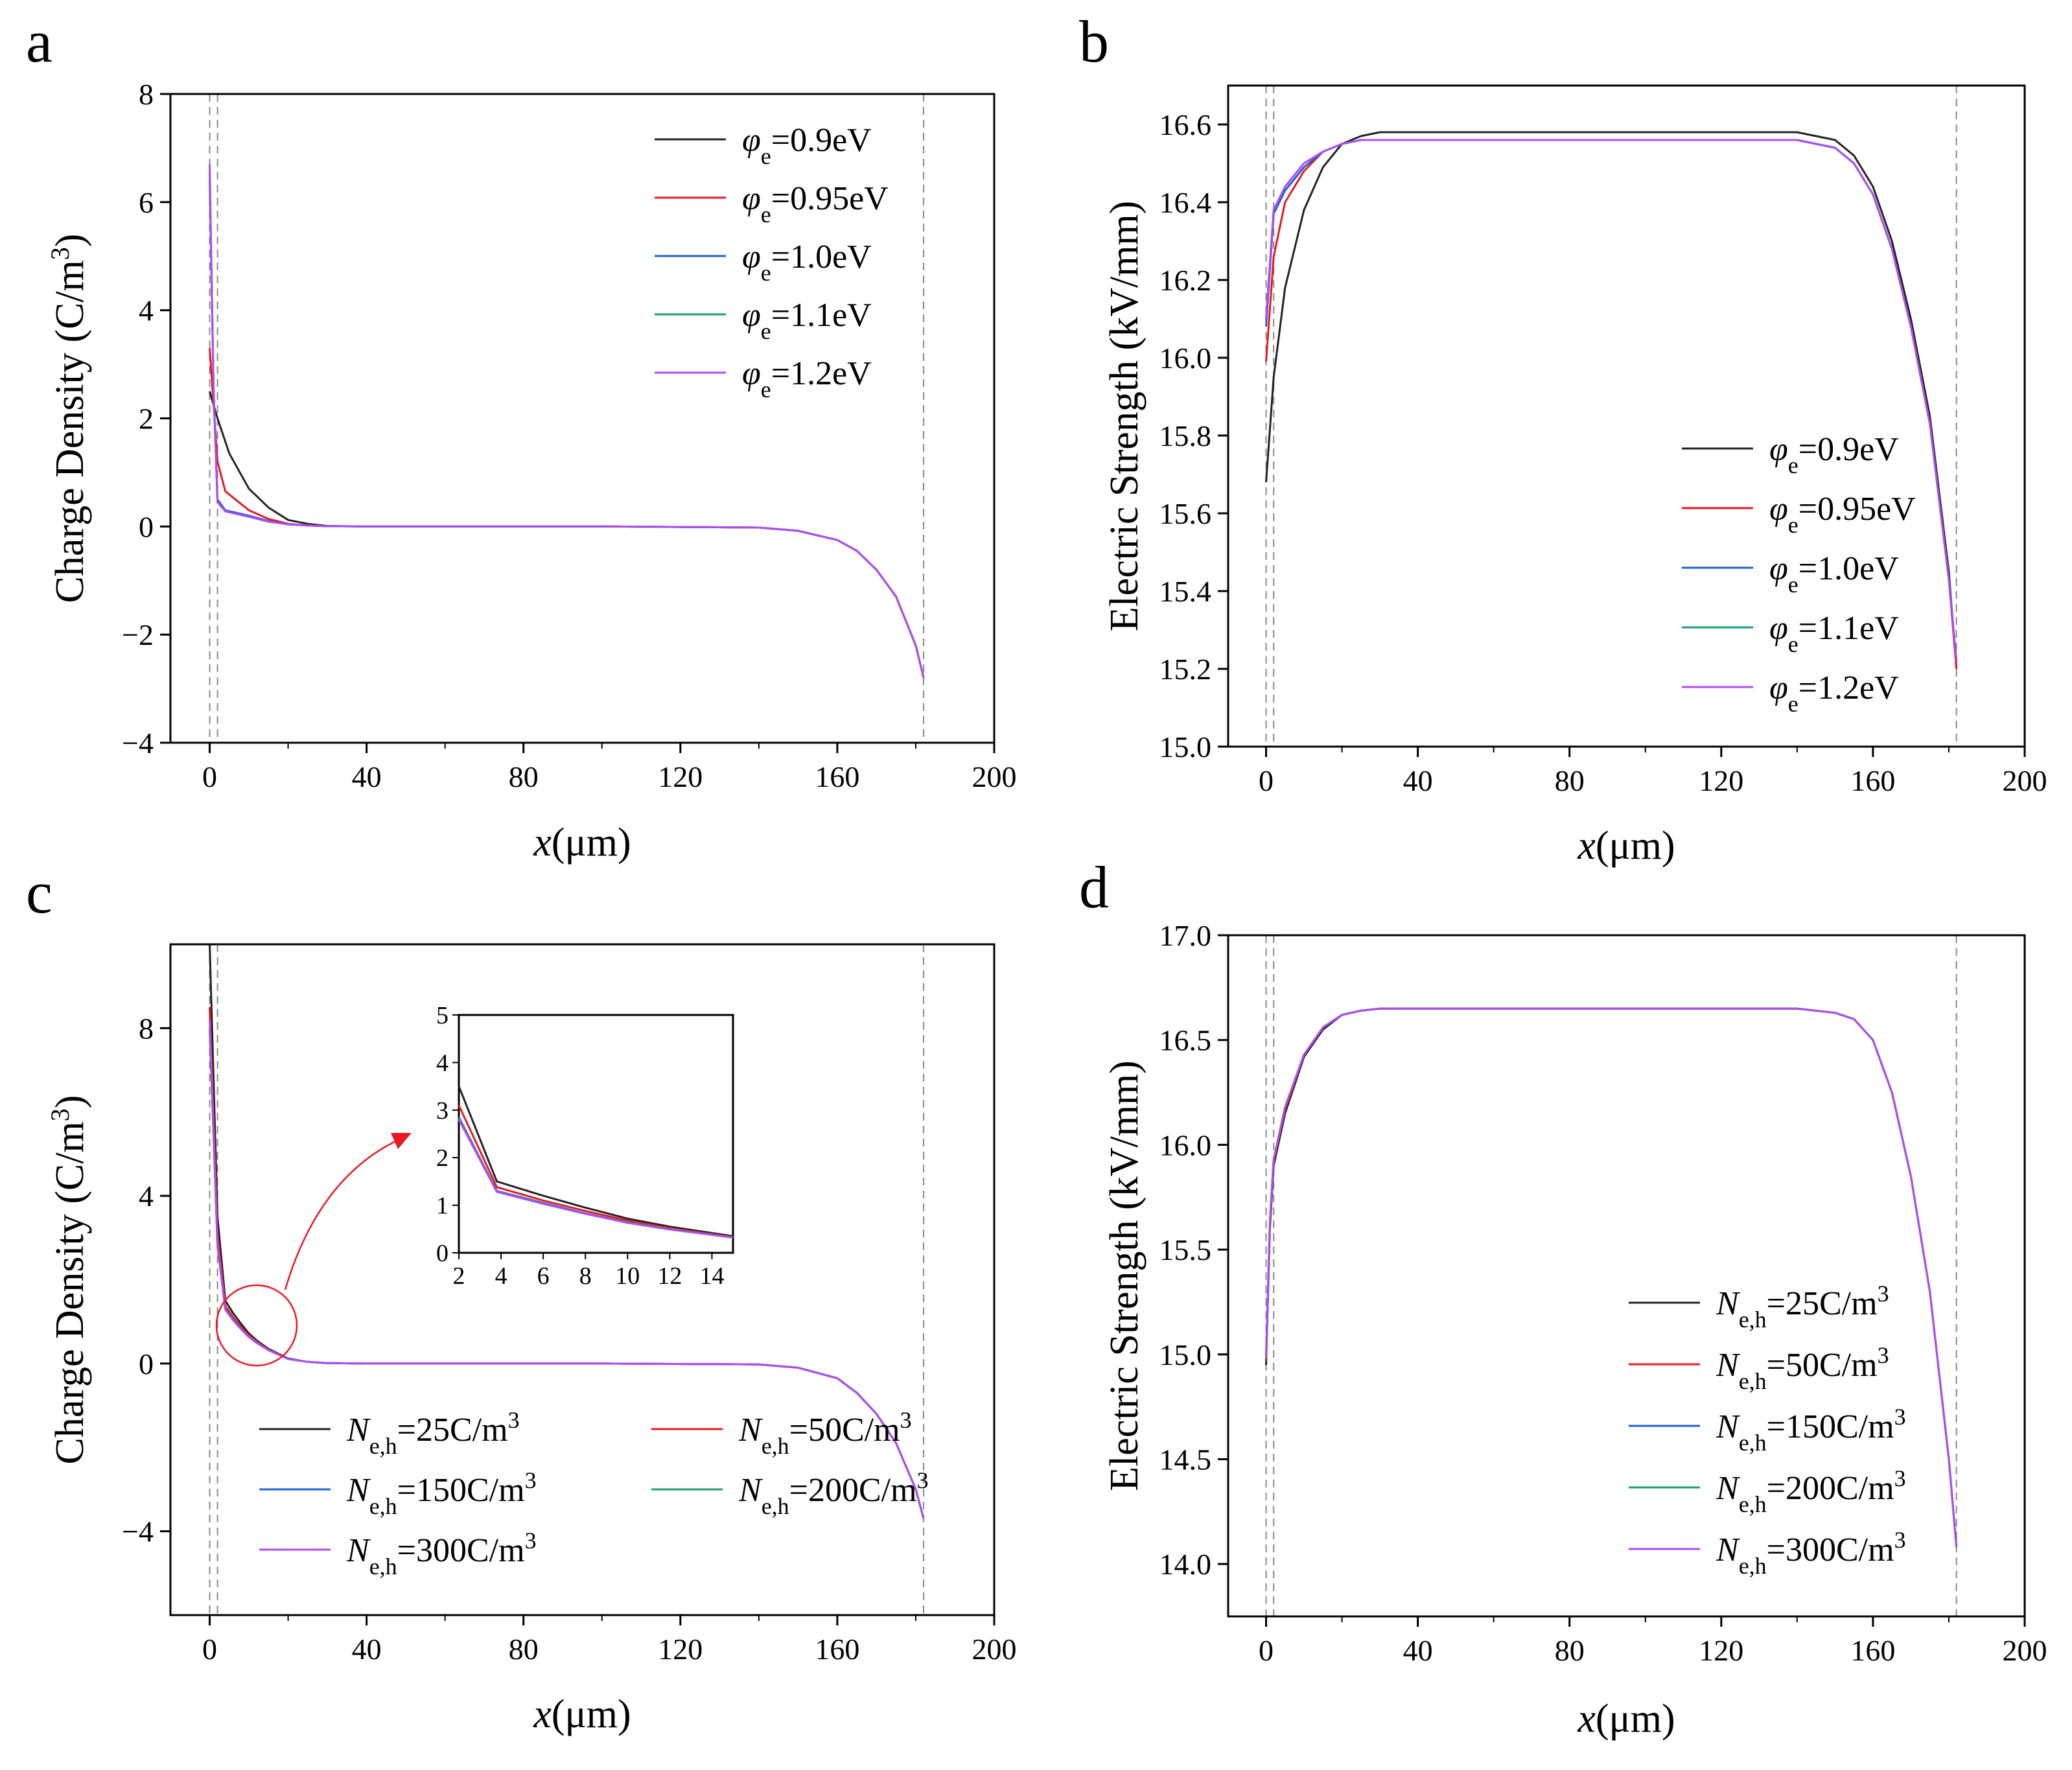  I want to click on zoom-circle, so click(256, 1325).